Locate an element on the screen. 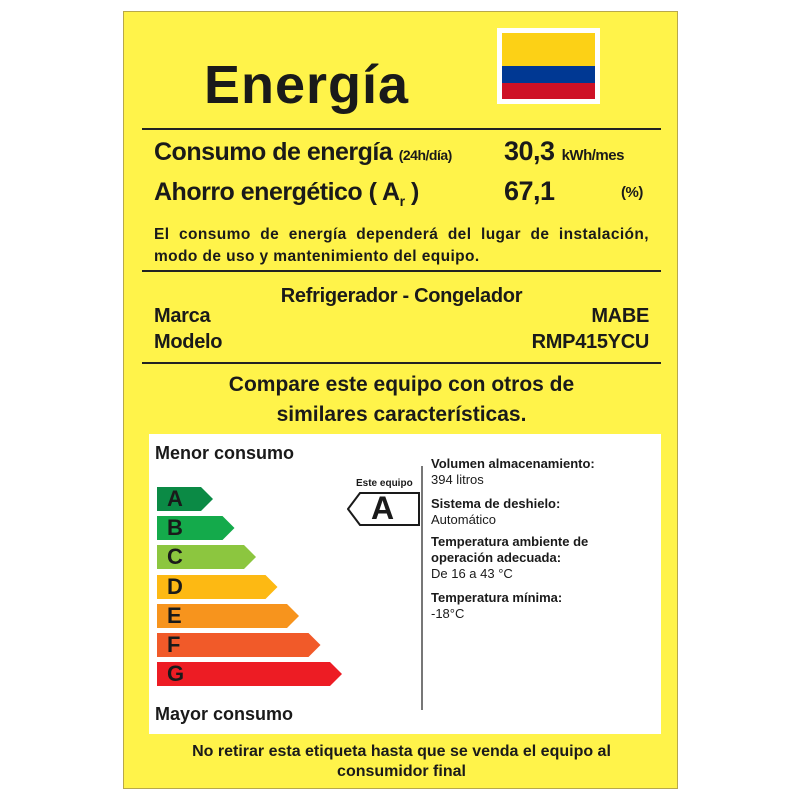  marca-value: MABE is located at coordinates (620, 316).